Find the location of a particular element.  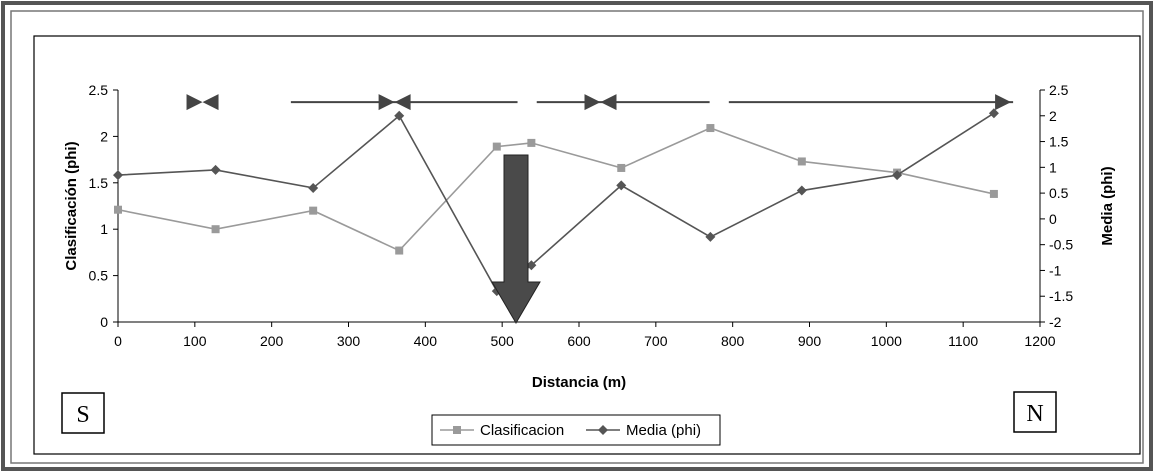

north-box is located at coordinates (1035, 412).